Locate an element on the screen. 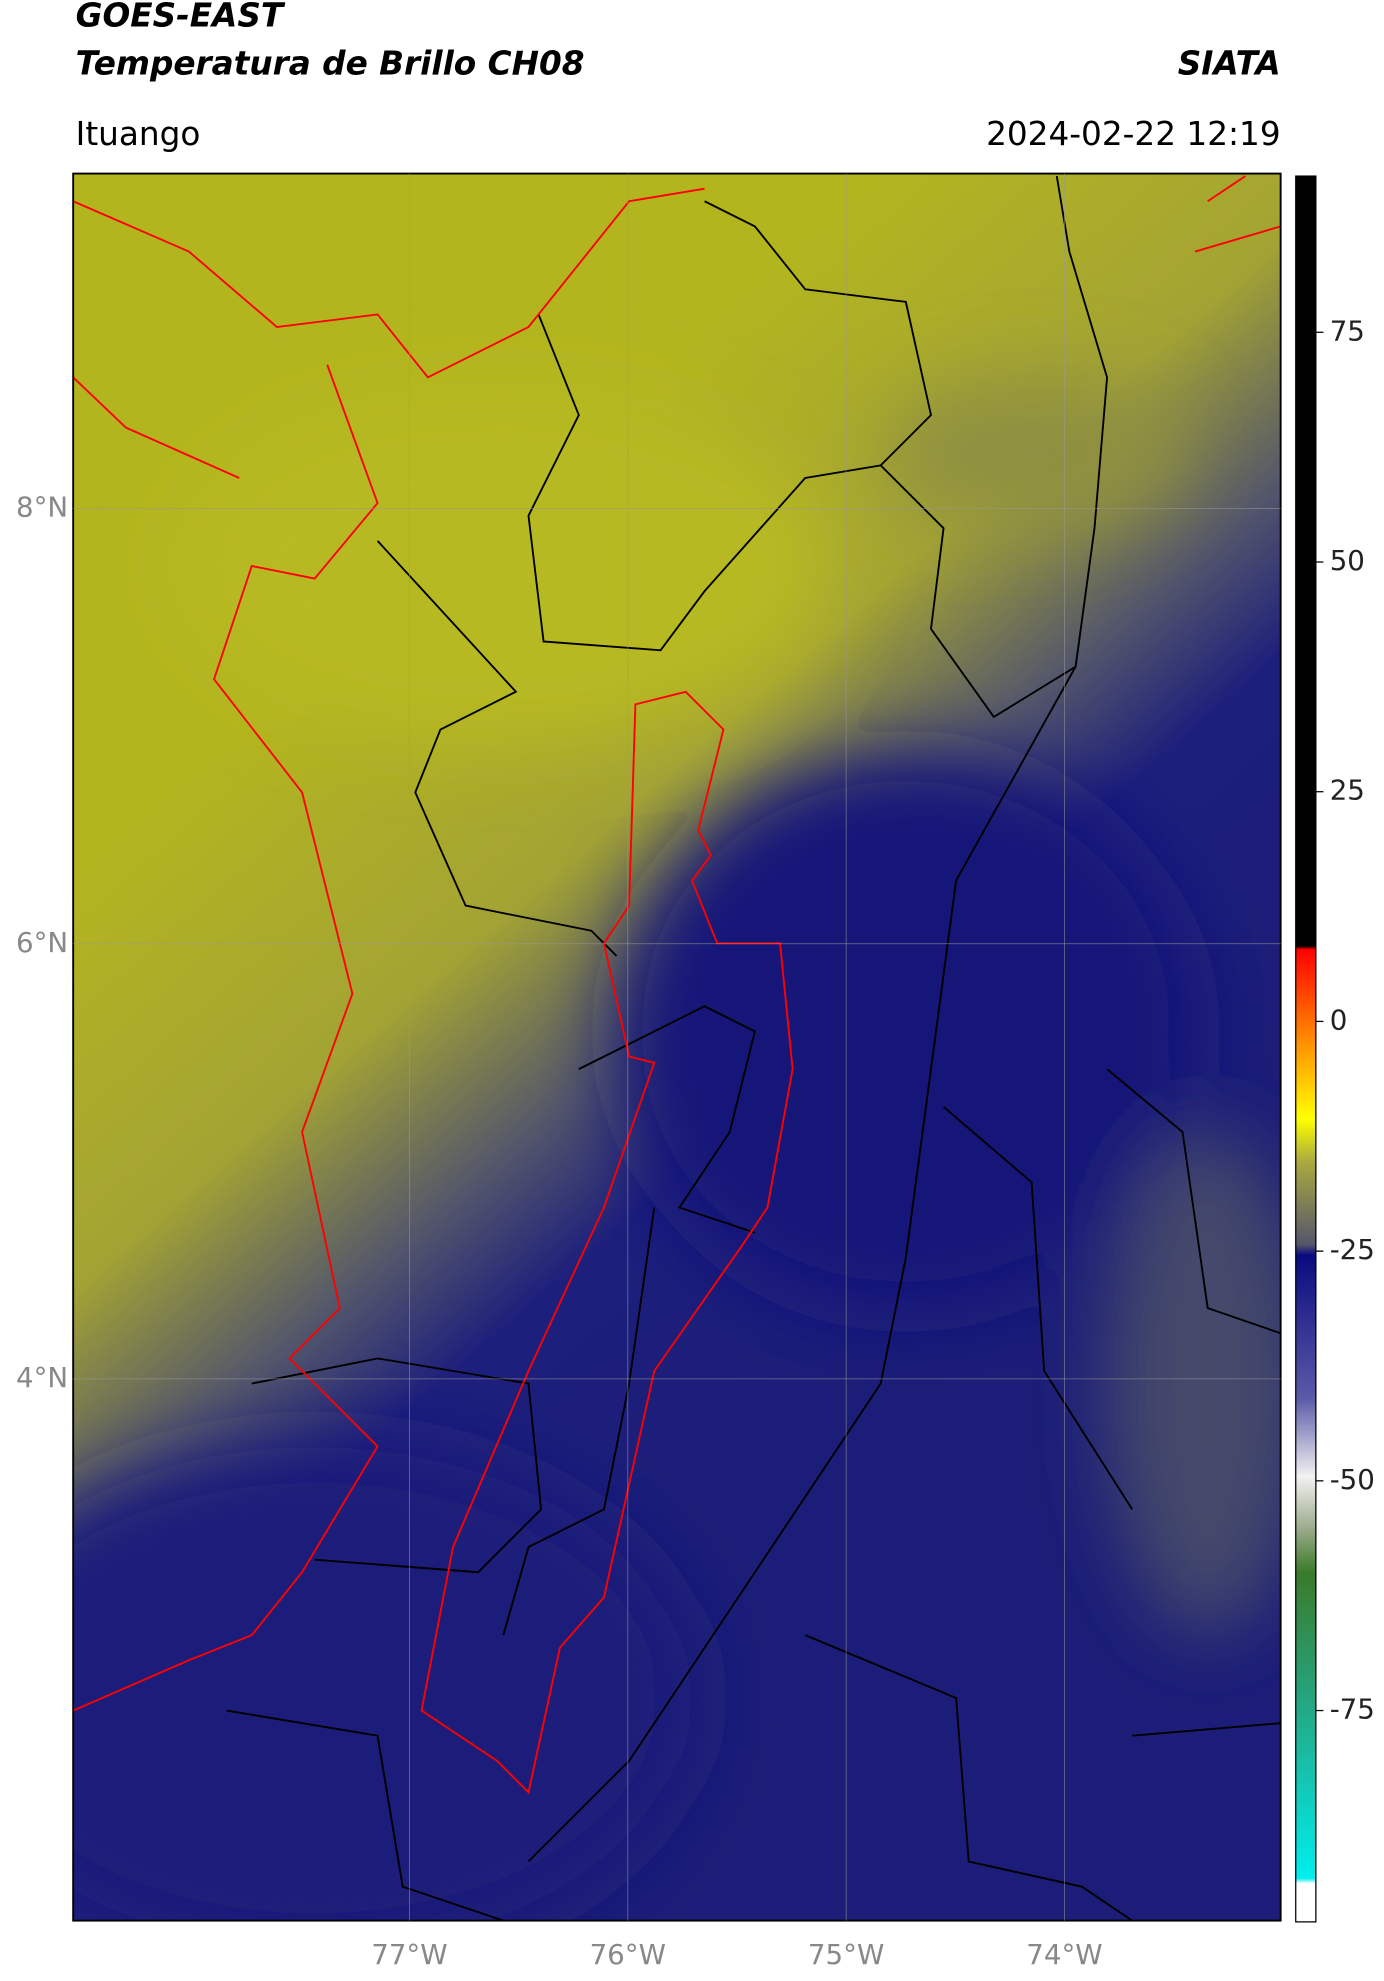 The width and height of the screenshot is (1384, 1981). colorbar-tick-label: 0 is located at coordinates (1339, 1019).